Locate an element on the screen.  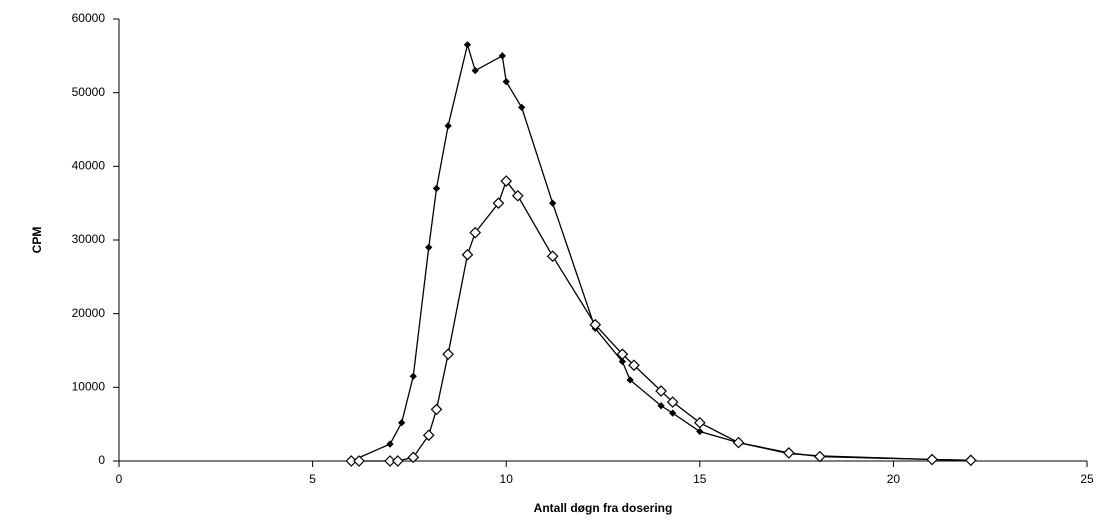
y-tick-label: 10000 is located at coordinates (89, 387).